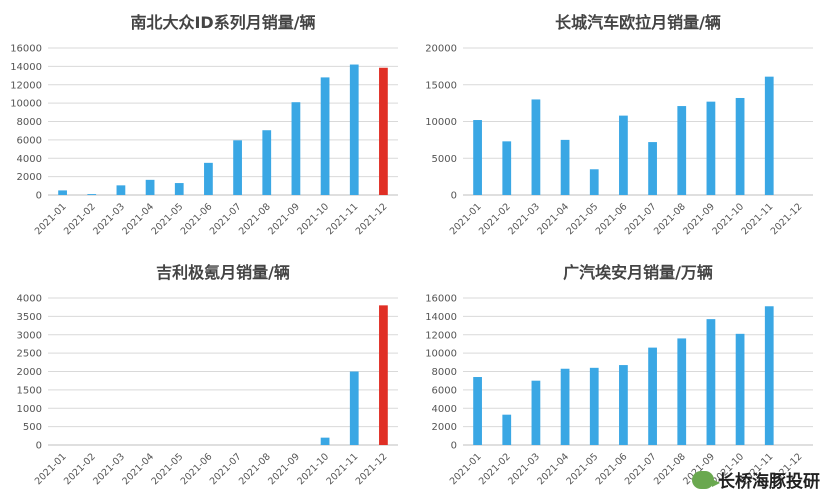 The image size is (830, 500). I want to click on chart-title: 吉利极氪月销量/辆, so click(223, 272).